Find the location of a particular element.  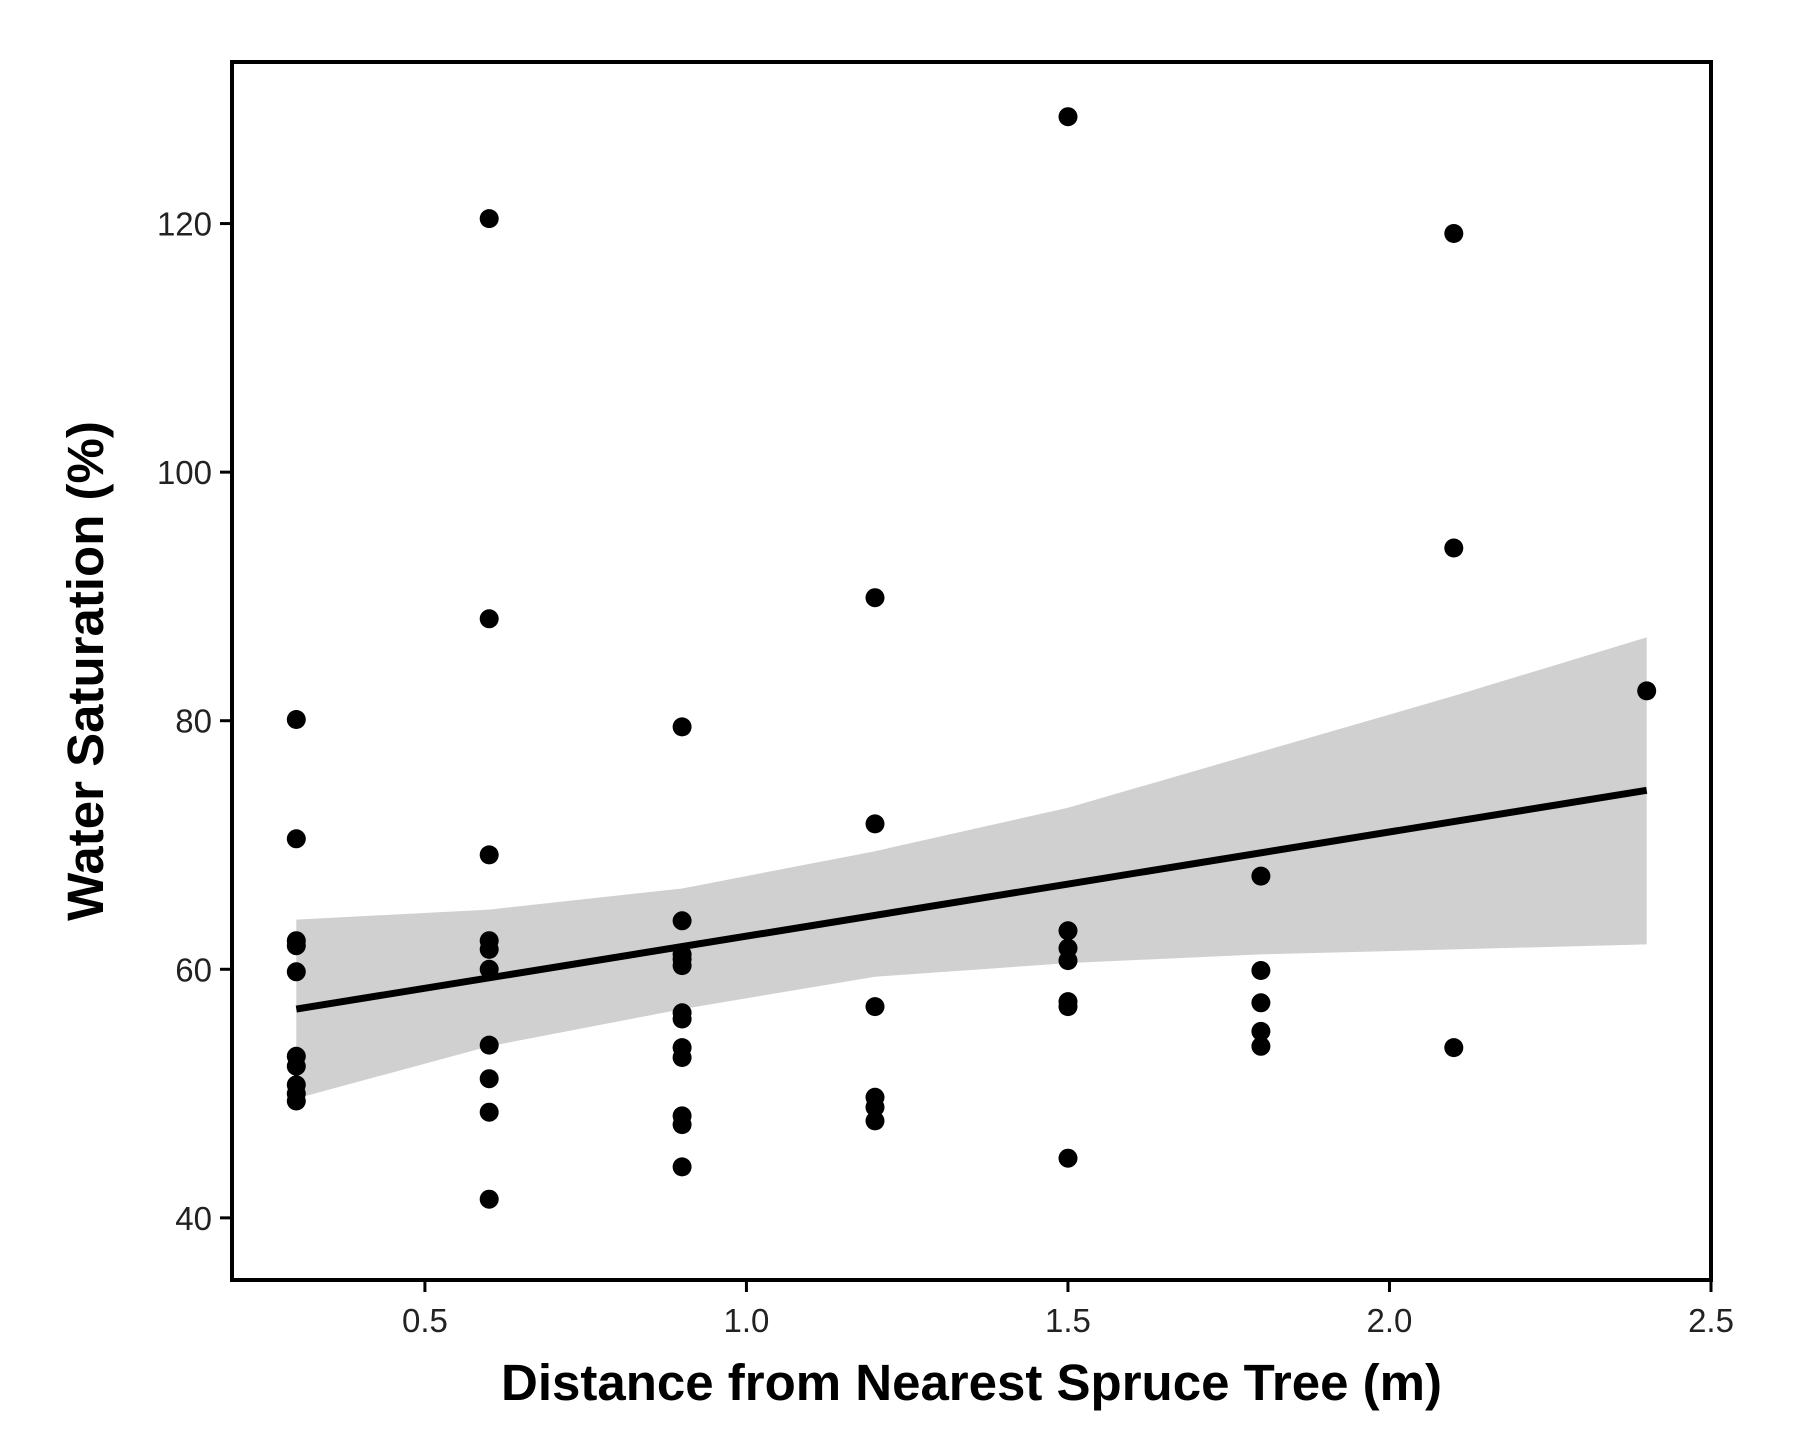

regression-line is located at coordinates (971, 899).